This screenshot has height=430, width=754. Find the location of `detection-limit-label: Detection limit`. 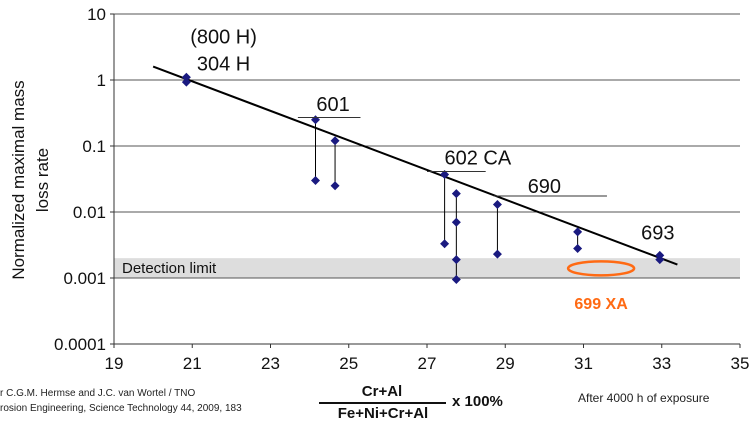

detection-limit-label: Detection limit is located at coordinates (169, 268).